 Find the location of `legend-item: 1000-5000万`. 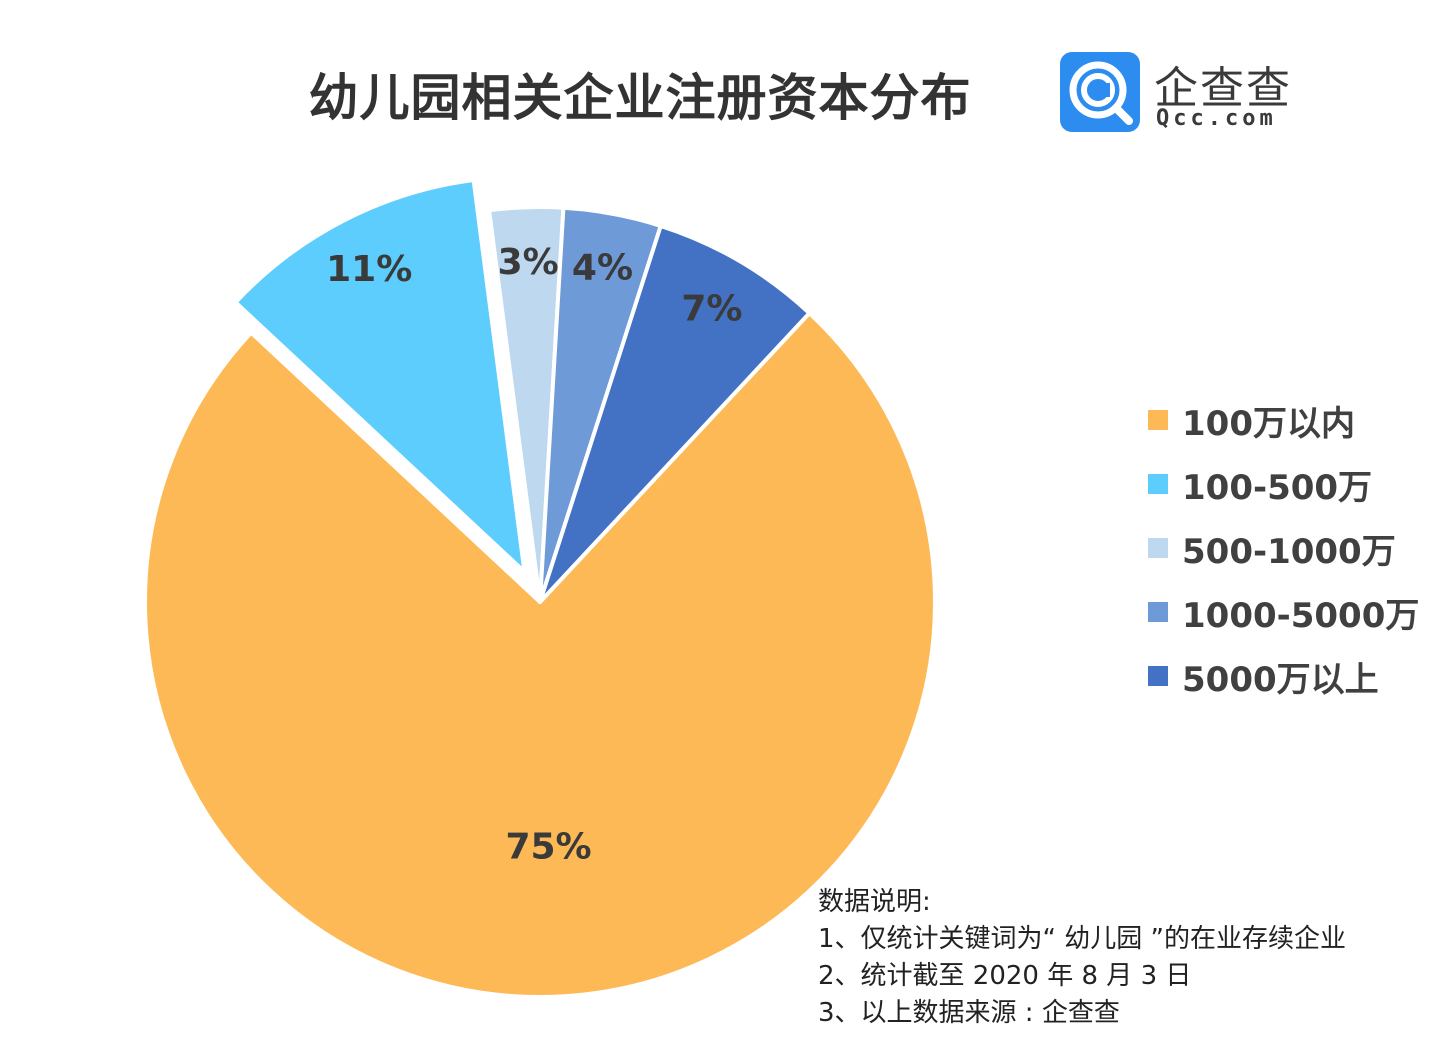

legend-item: 1000-5000万 is located at coordinates (1283, 612).